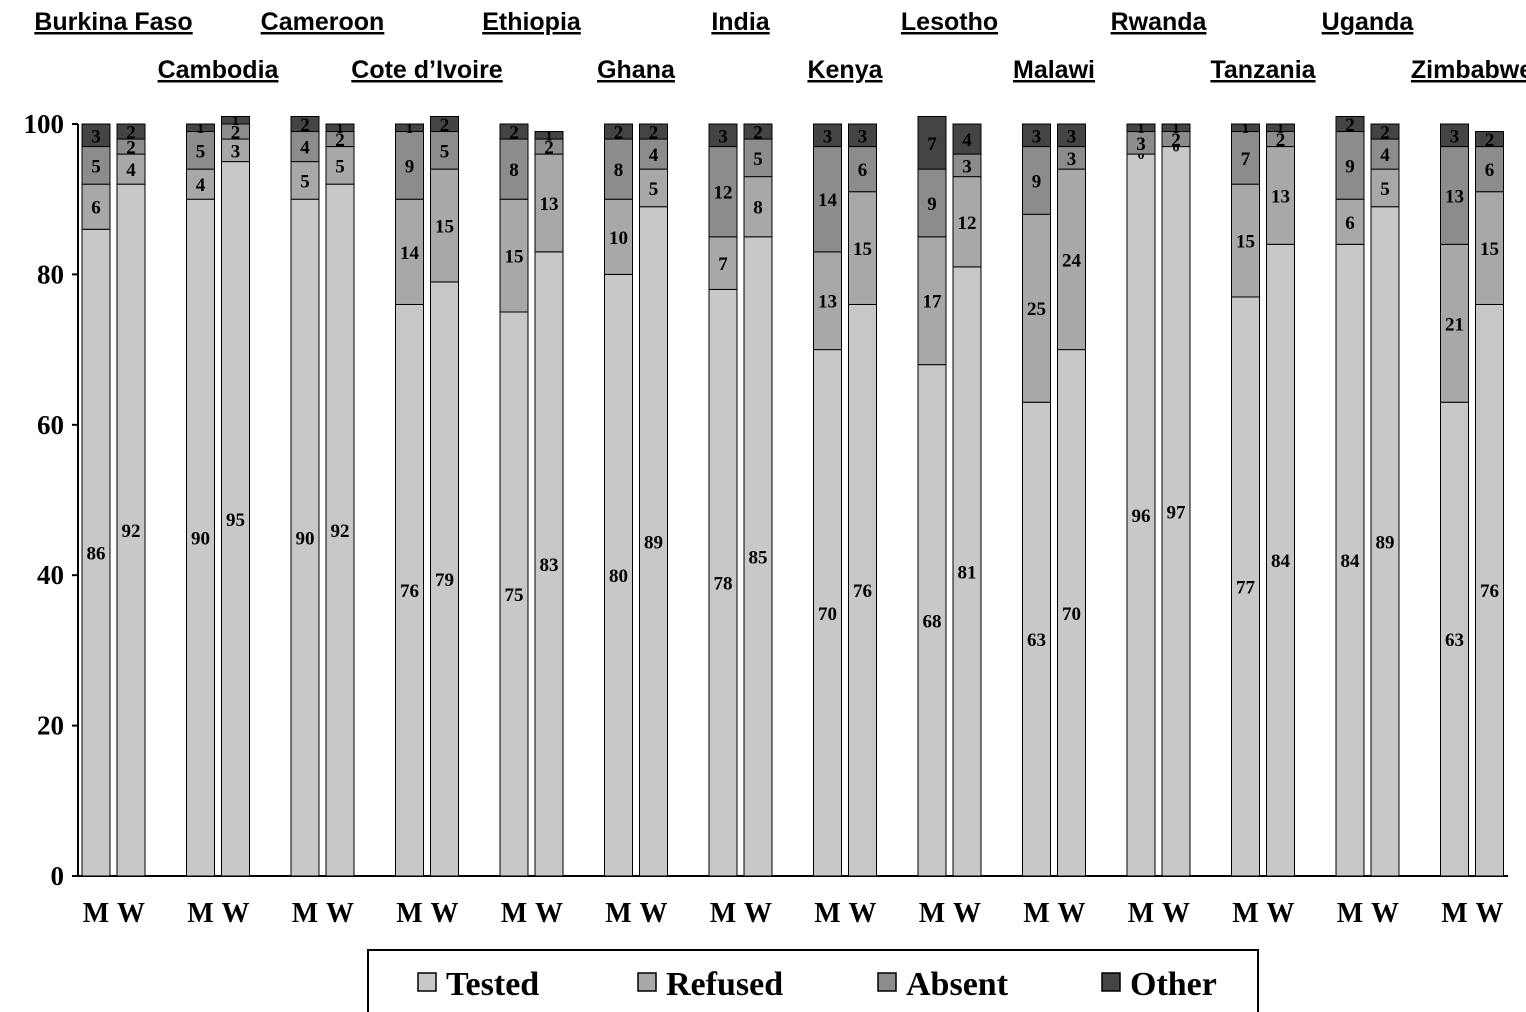 The image size is (1526, 1012). I want to click on data-label: 17, so click(933, 302).